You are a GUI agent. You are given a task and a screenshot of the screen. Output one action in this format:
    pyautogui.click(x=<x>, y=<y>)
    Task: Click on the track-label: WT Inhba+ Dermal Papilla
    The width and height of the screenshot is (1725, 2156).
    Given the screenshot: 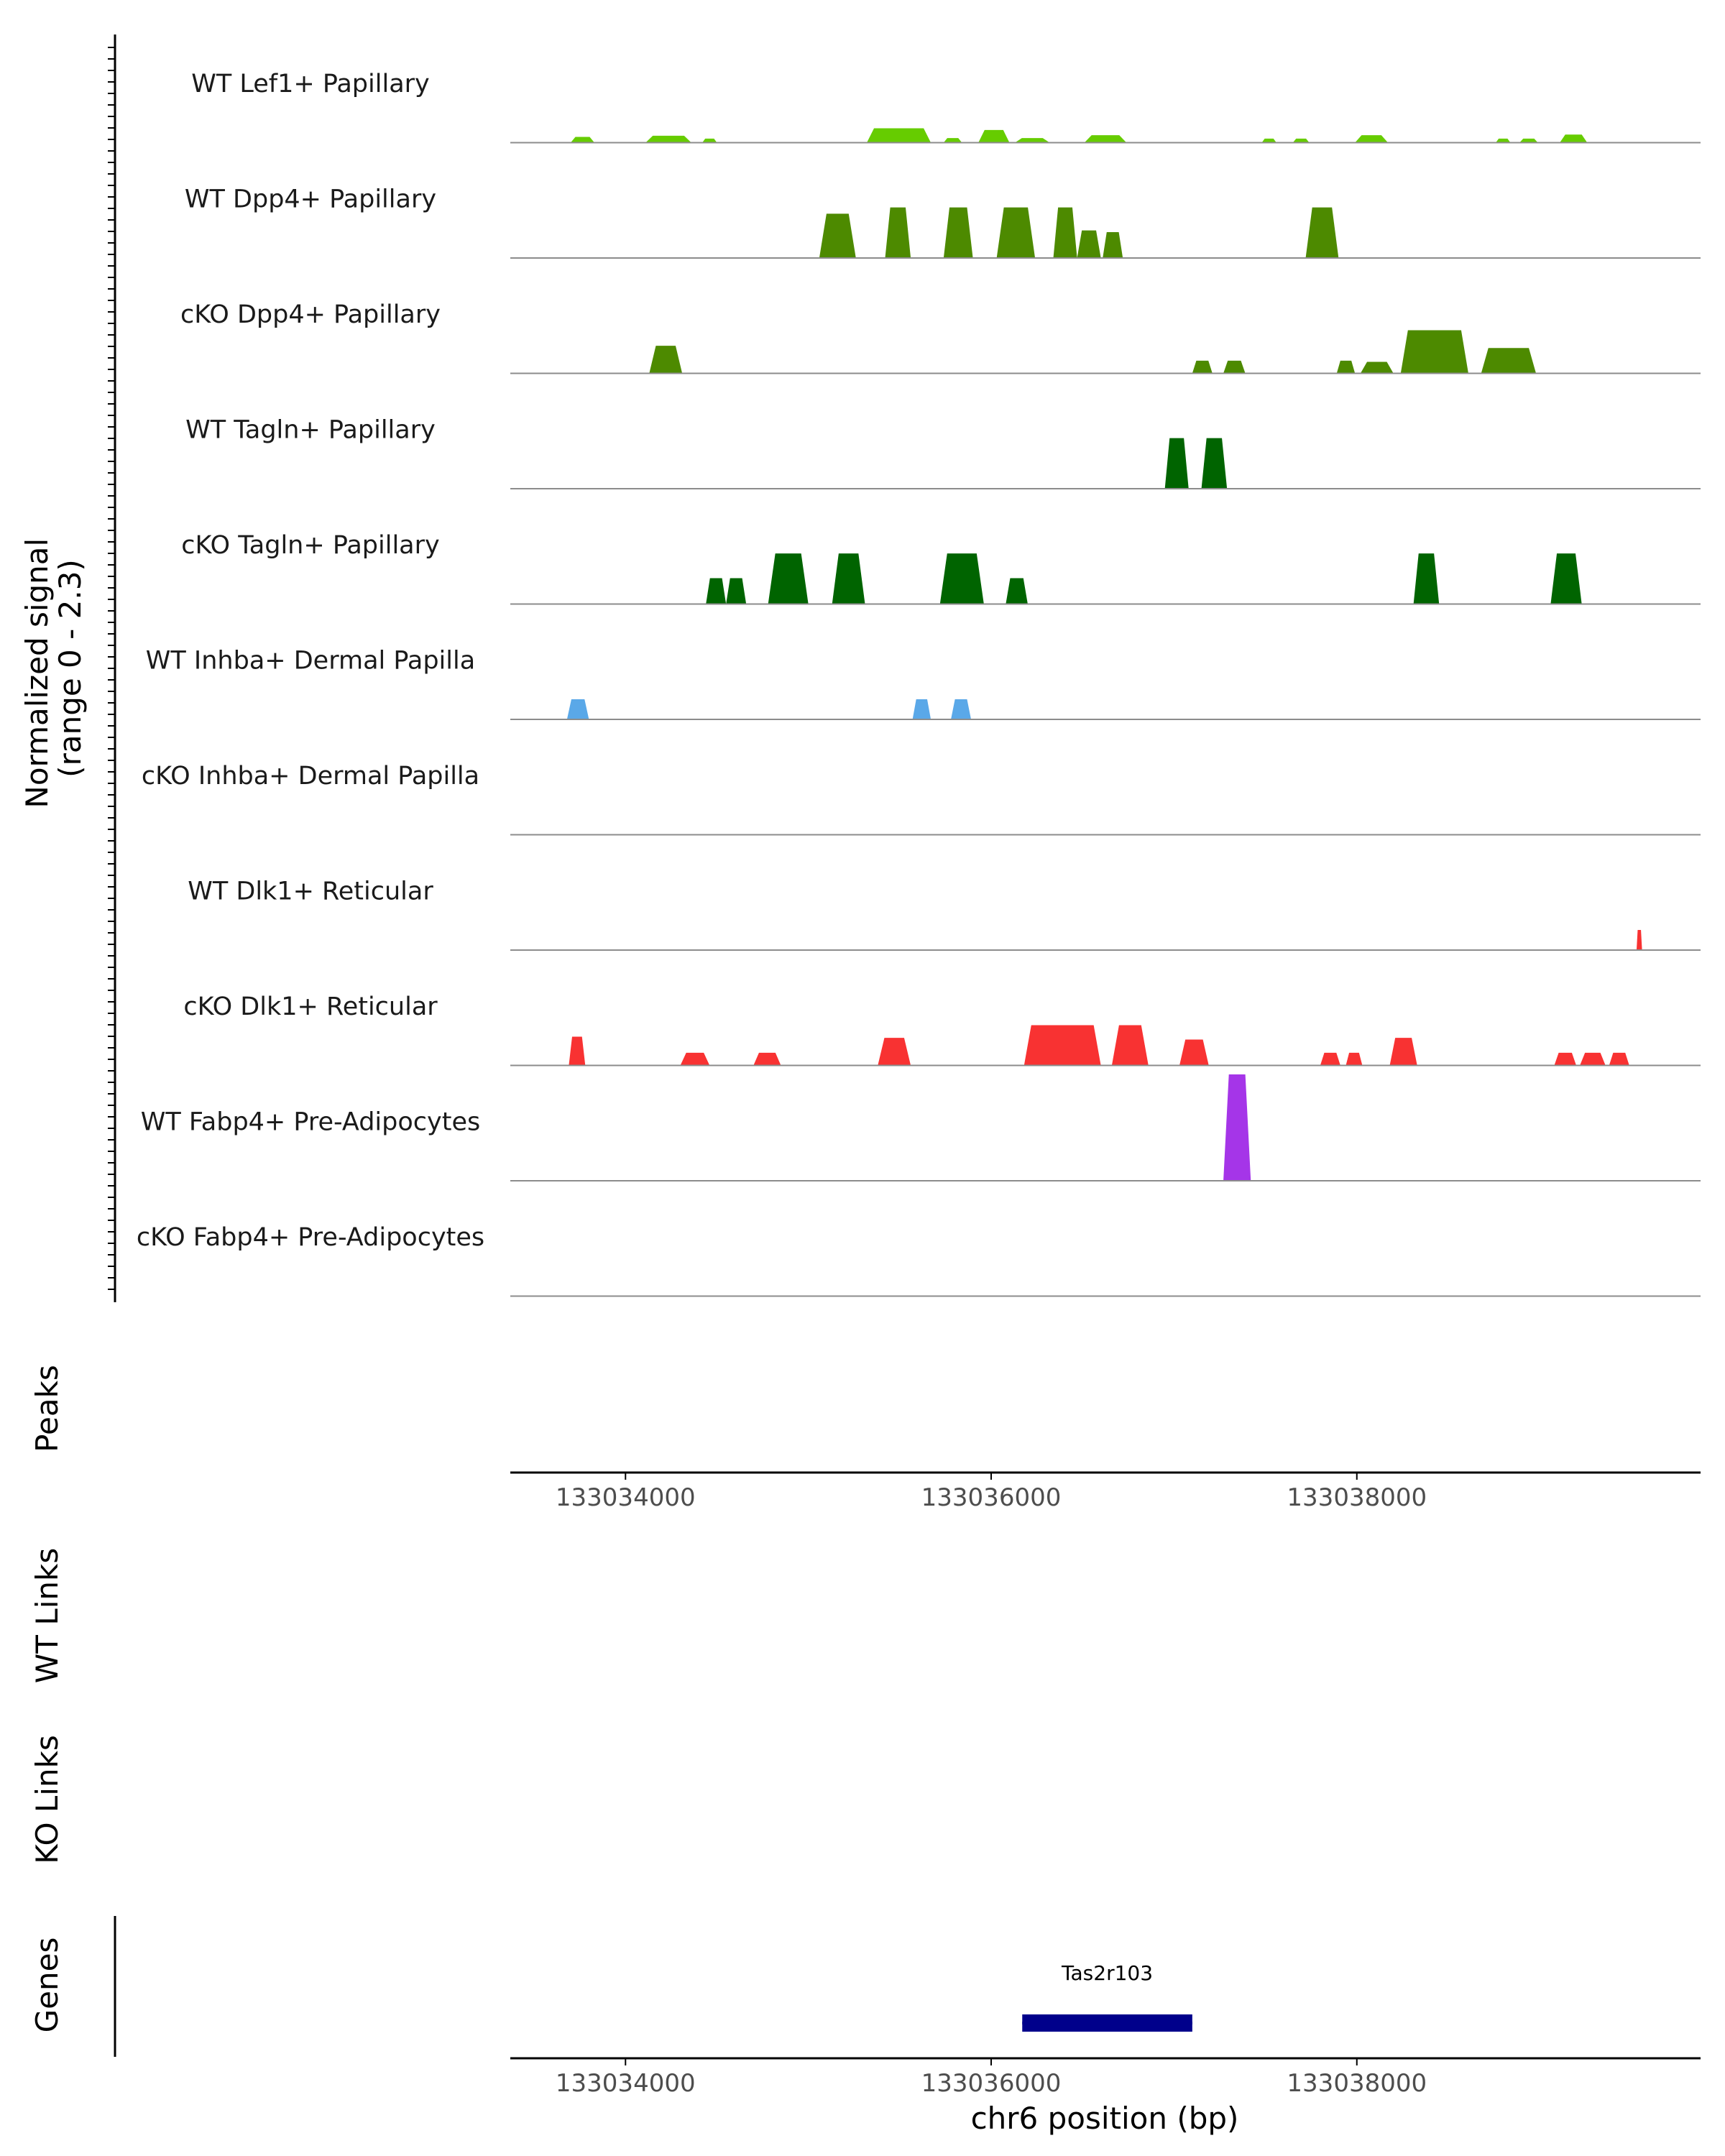 What is the action you would take?
    pyautogui.click(x=310, y=661)
    